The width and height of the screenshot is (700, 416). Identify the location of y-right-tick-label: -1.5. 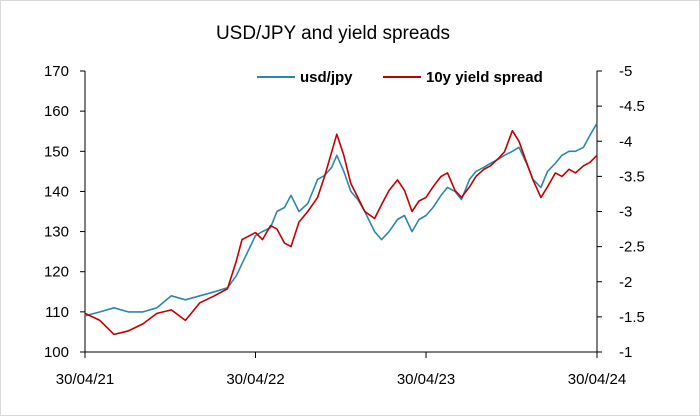
(632, 317).